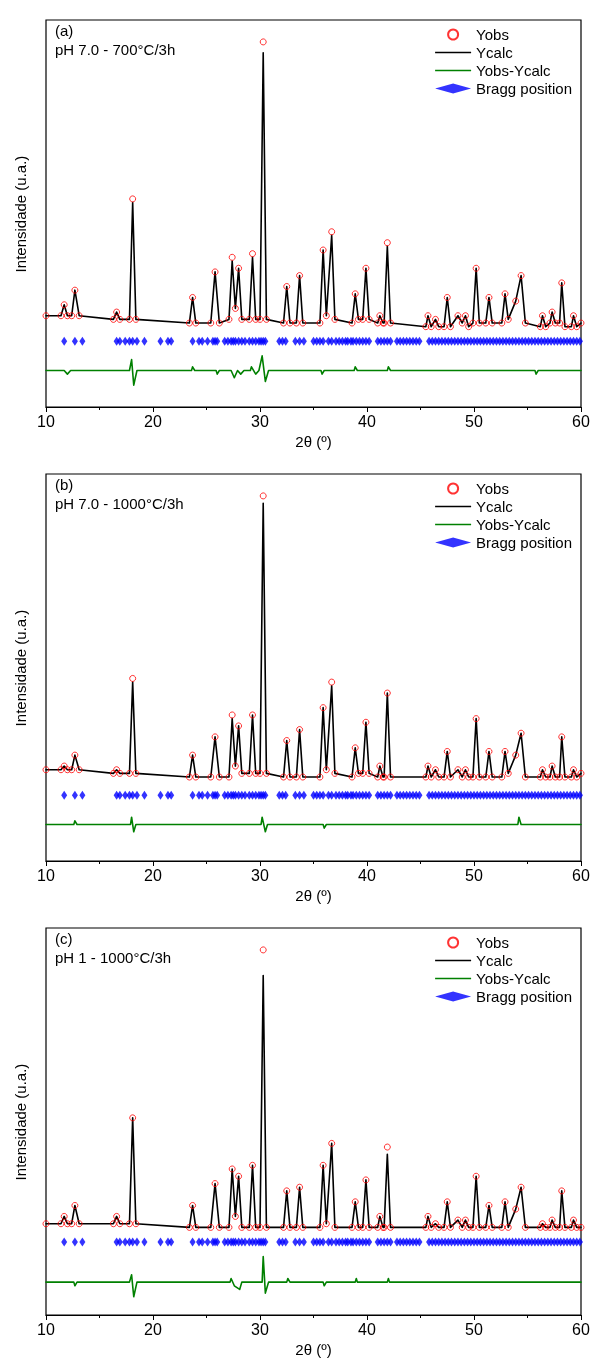 The height and width of the screenshot is (1362, 597). Describe the element at coordinates (115, 49) in the screenshot. I see `chart-subtitle: pH 7.0 - 700°C/3h` at that location.